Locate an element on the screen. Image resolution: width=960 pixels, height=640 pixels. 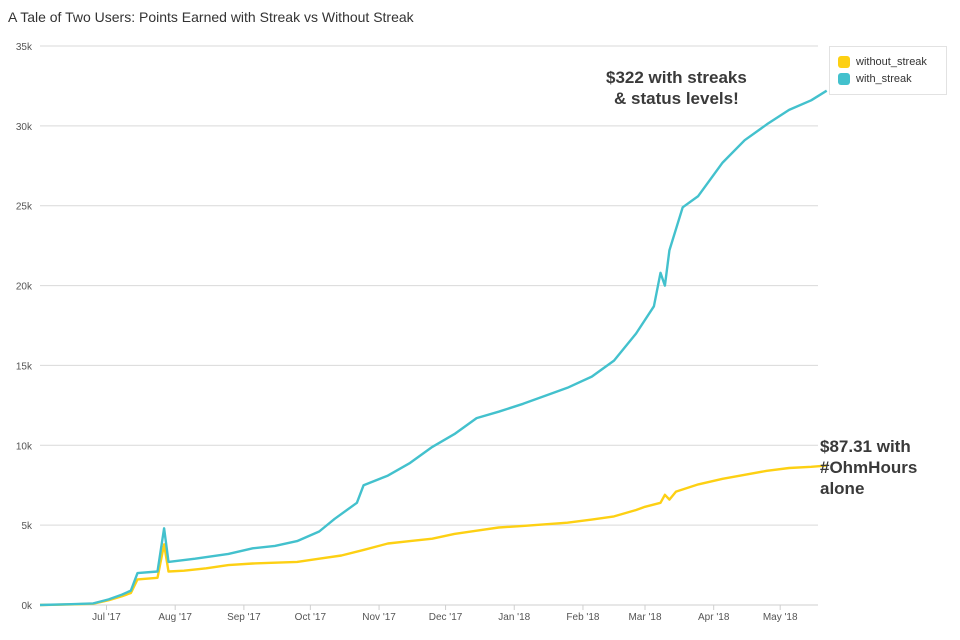
x-tick-label: Feb '18 is located at coordinates (582, 617).